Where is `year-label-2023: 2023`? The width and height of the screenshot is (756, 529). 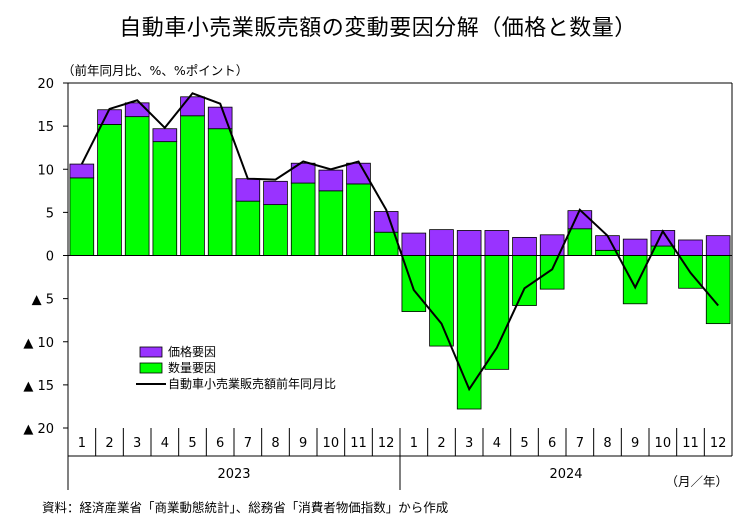
year-label-2023: 2023 is located at coordinates (233, 474).